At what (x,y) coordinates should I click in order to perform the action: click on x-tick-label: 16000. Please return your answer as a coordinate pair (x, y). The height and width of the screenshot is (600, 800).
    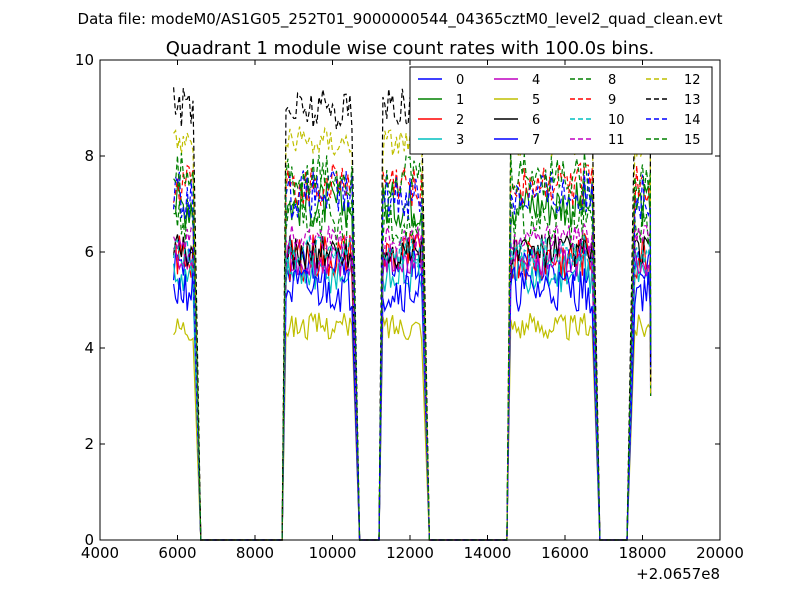
    Looking at the image, I should click on (565, 553).